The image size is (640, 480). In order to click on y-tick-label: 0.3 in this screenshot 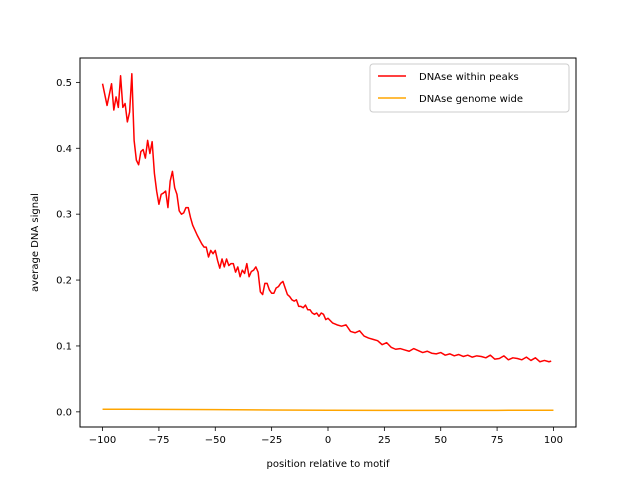, I will do `click(64, 215)`.